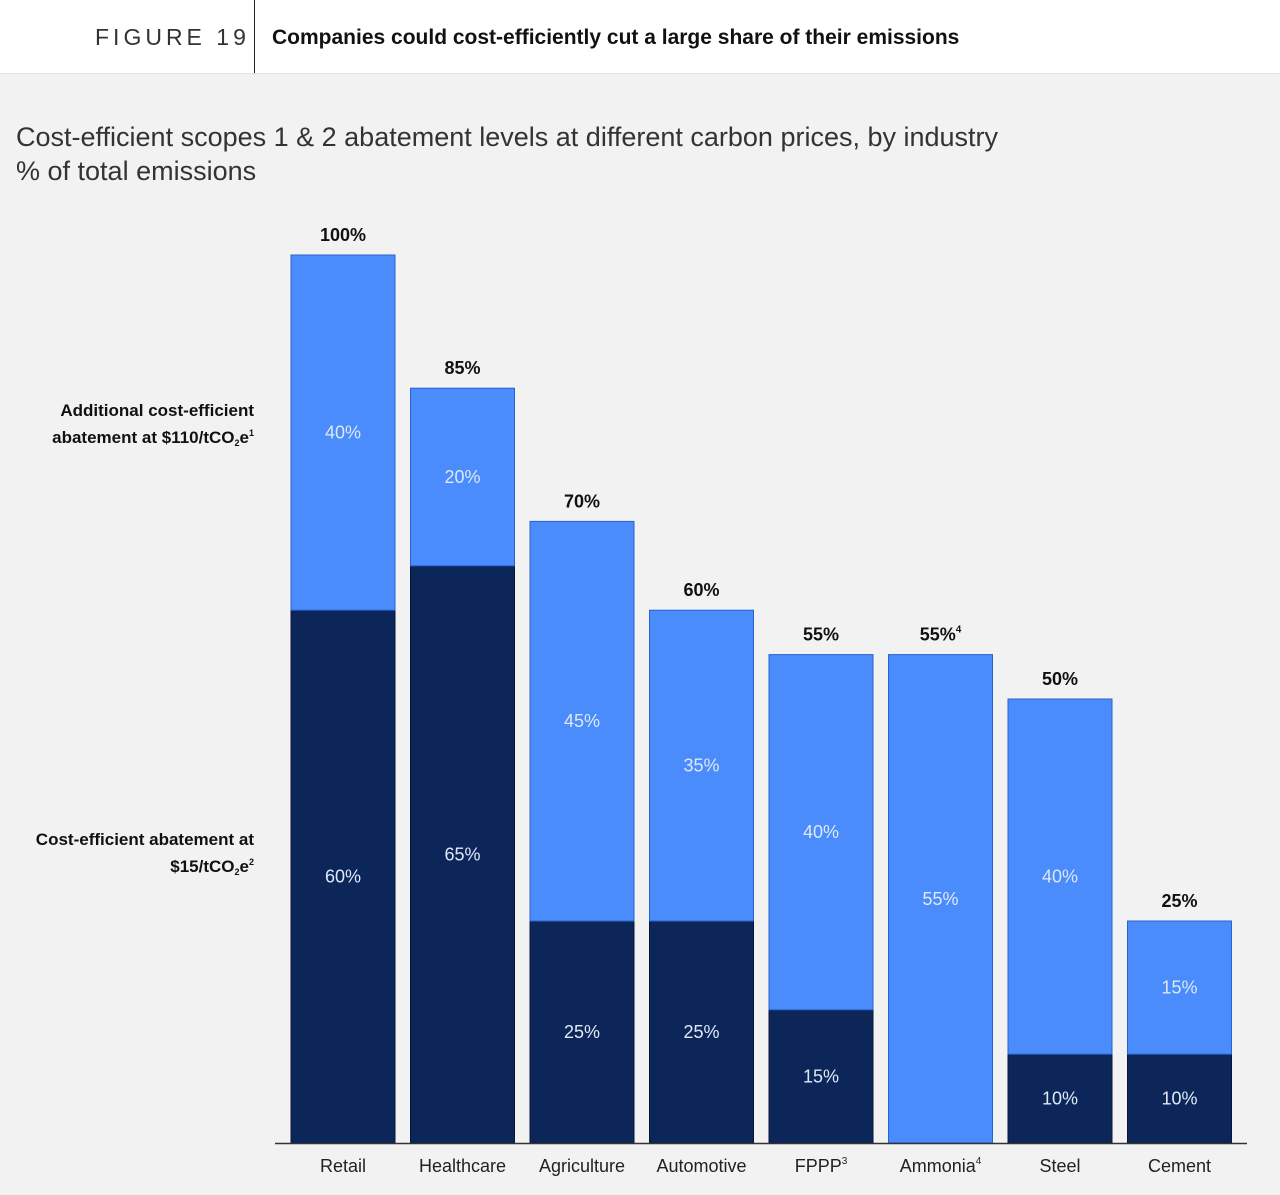 This screenshot has height=1195, width=1280. What do you see at coordinates (821, 635) in the screenshot?
I see `total-label-fppp: 55%` at bounding box center [821, 635].